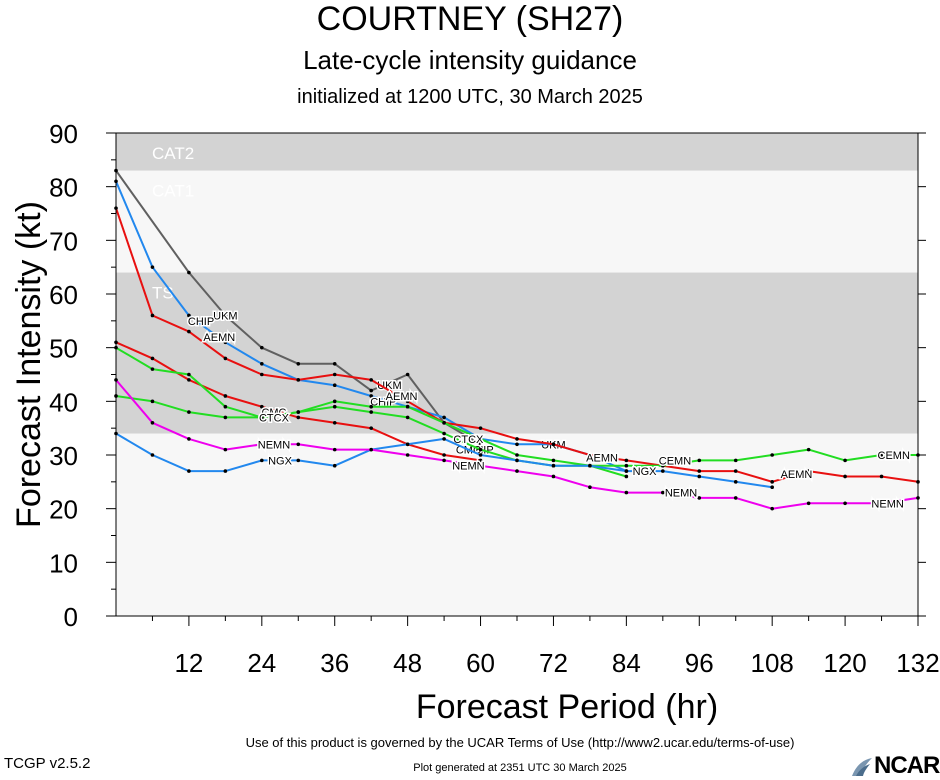 The width and height of the screenshot is (940, 780). Describe the element at coordinates (298, 308) in the screenshot. I see `series-line` at that location.